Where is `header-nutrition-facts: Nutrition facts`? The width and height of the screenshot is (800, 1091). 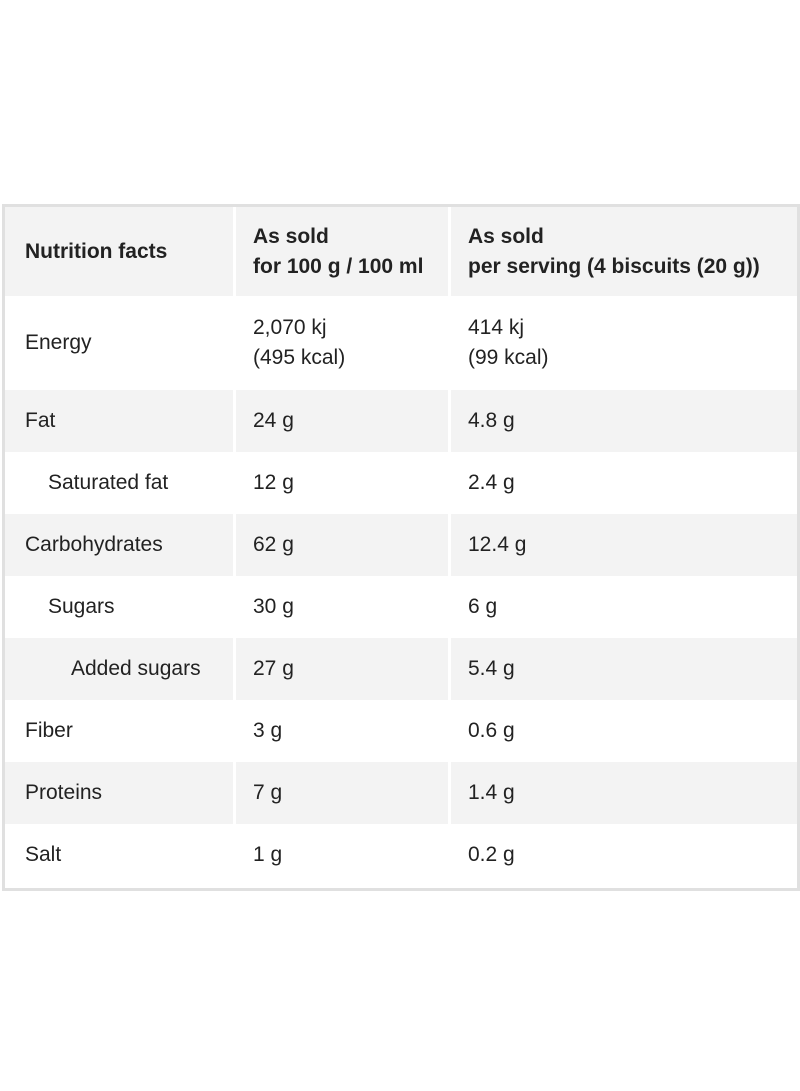
header-nutrition-facts: Nutrition facts is located at coordinates (119, 251).